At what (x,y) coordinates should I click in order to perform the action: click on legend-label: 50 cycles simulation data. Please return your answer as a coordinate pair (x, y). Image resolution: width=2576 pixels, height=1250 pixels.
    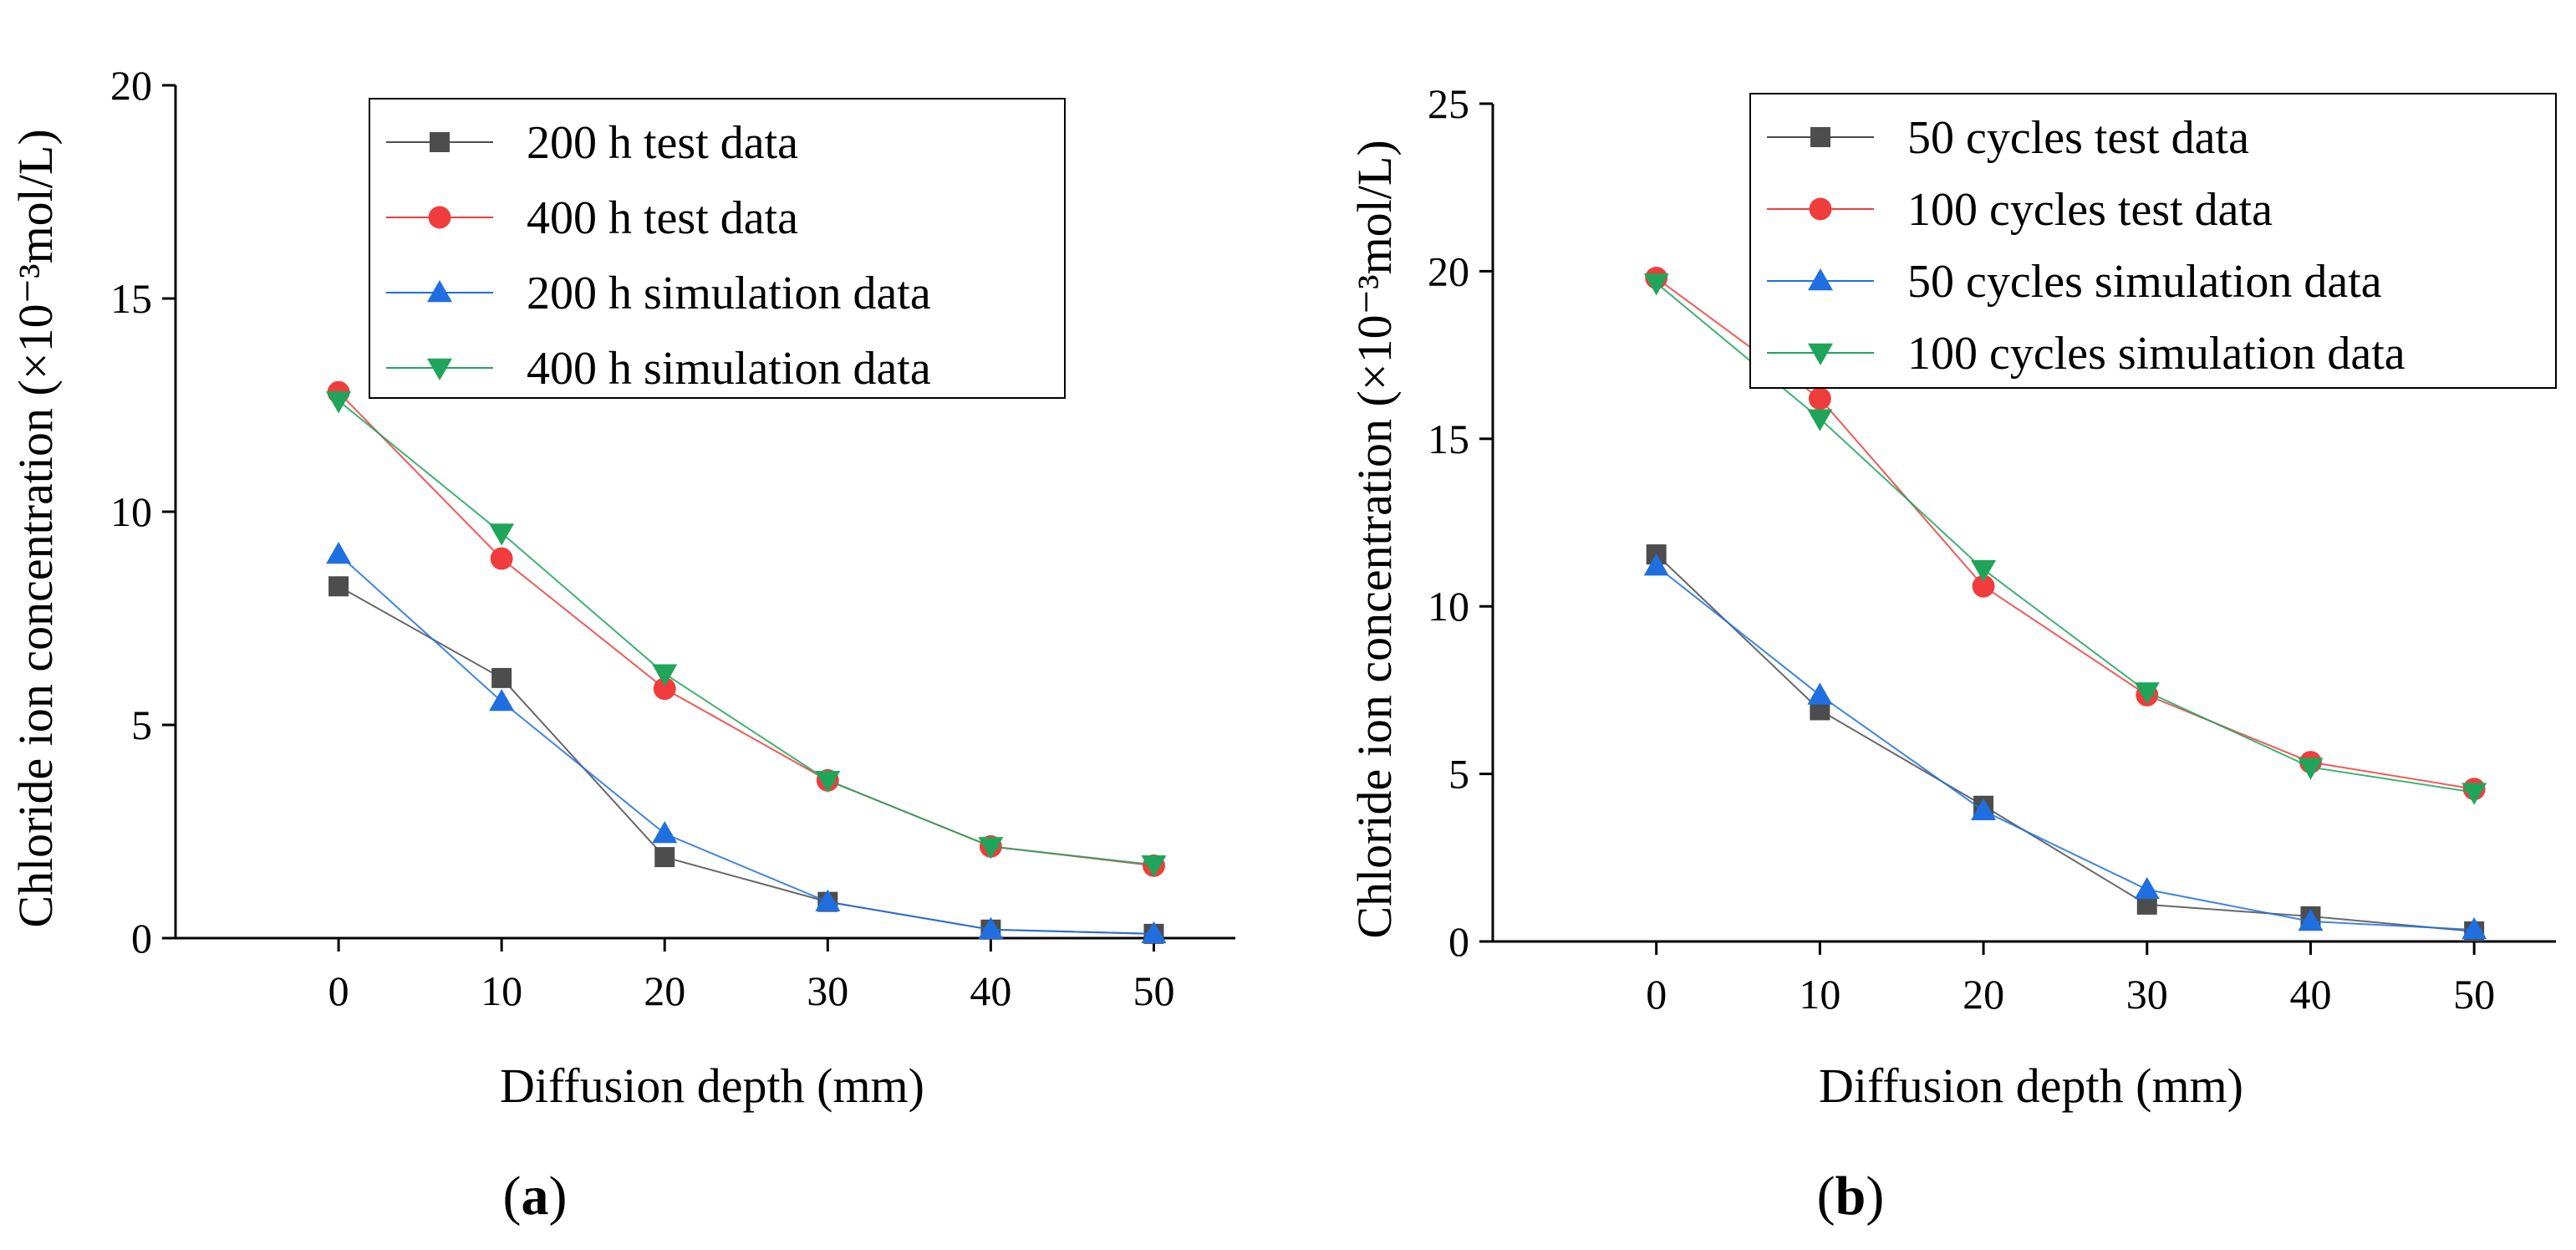
    Looking at the image, I should click on (2144, 282).